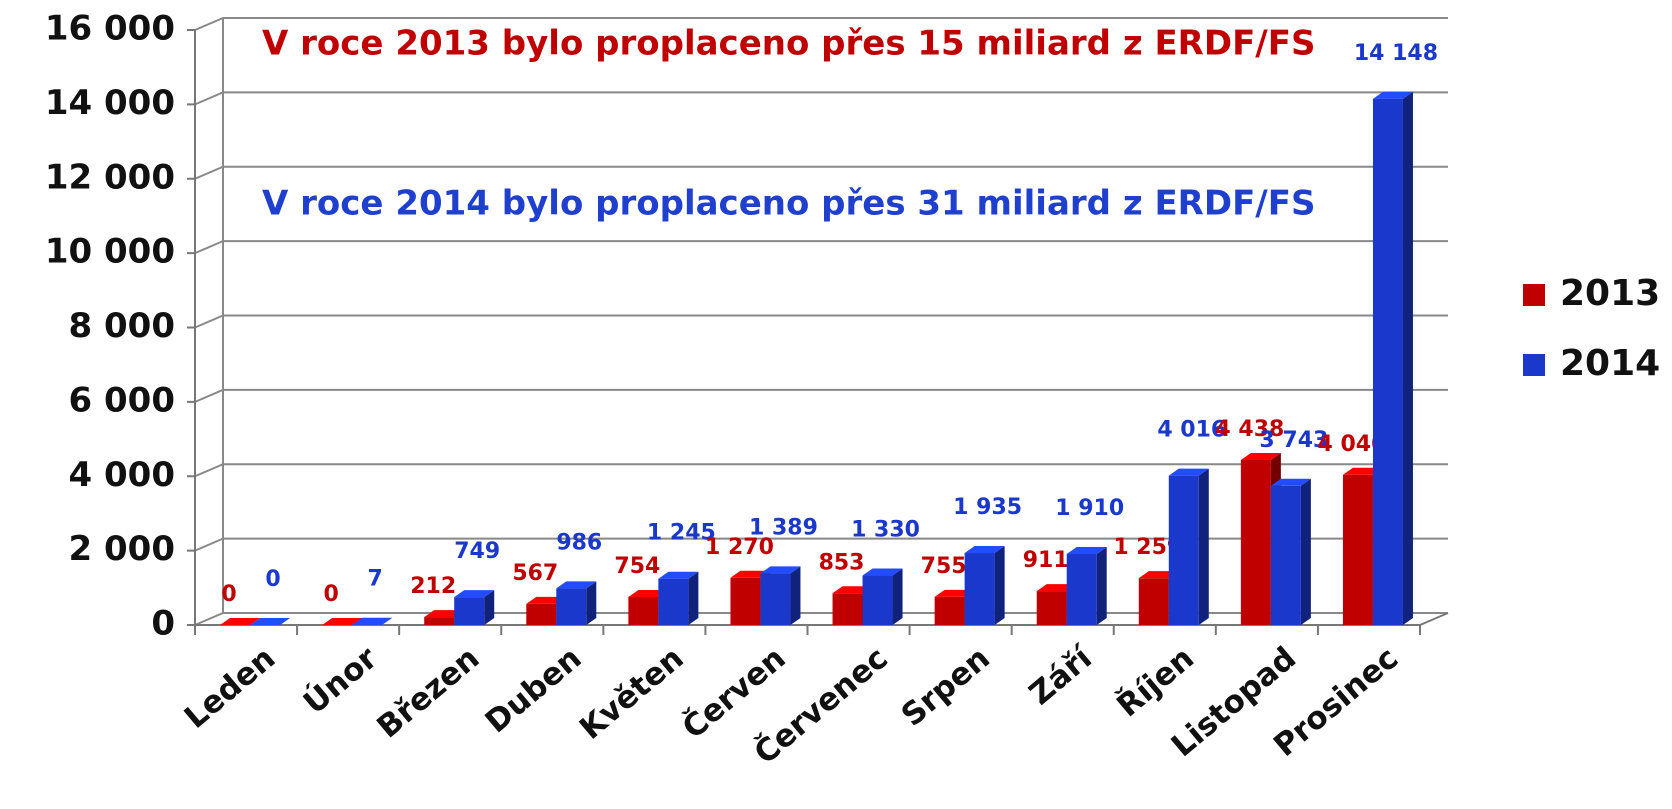  I want to click on y-tick-label: 2 000, so click(122, 549).